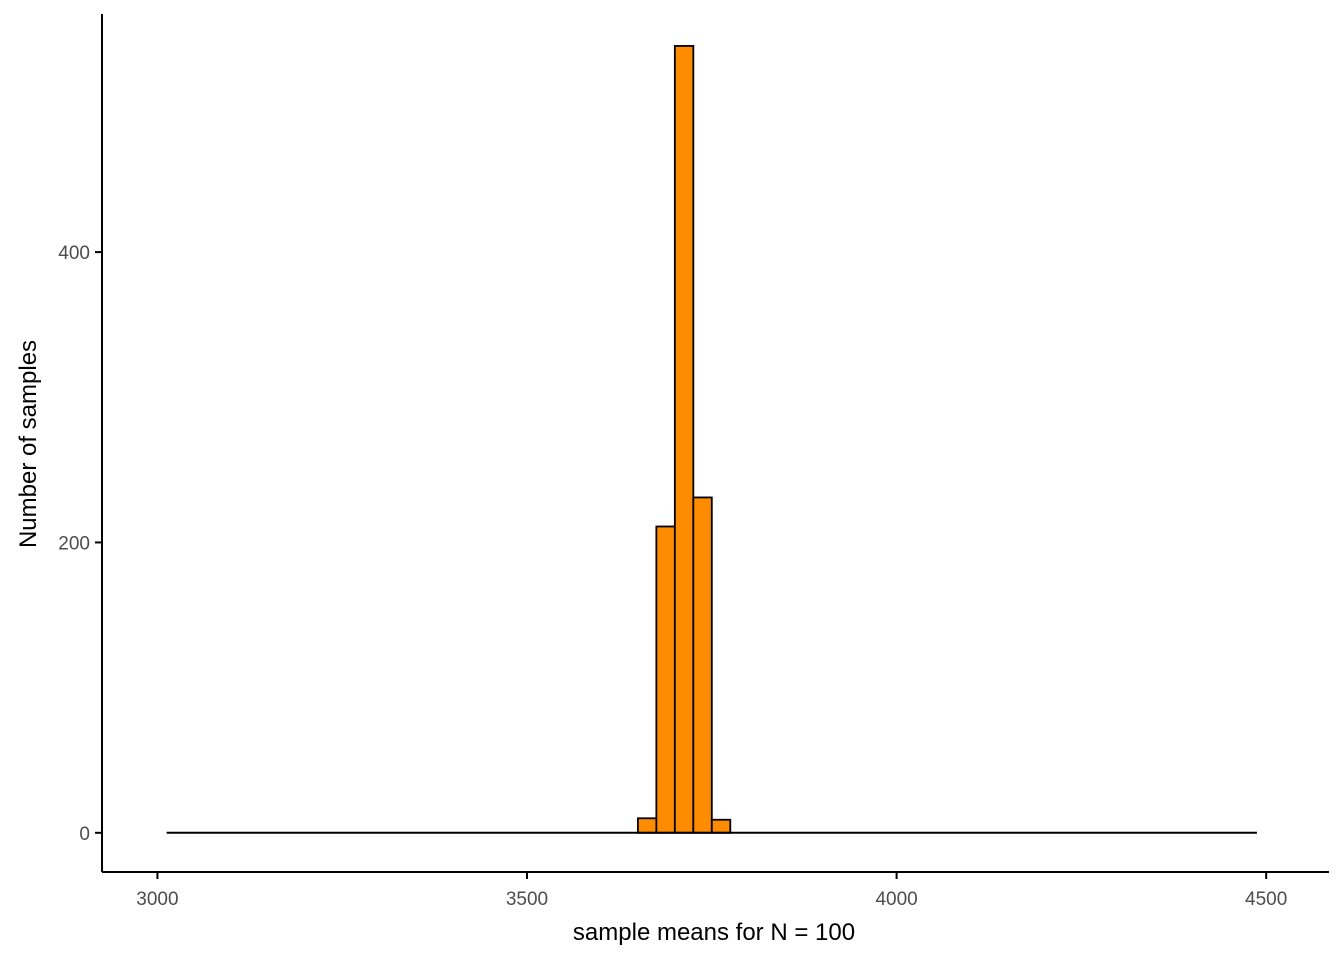 Image resolution: width=1344 pixels, height=960 pixels. What do you see at coordinates (74, 543) in the screenshot?
I see `y-tick-label-1: 200` at bounding box center [74, 543].